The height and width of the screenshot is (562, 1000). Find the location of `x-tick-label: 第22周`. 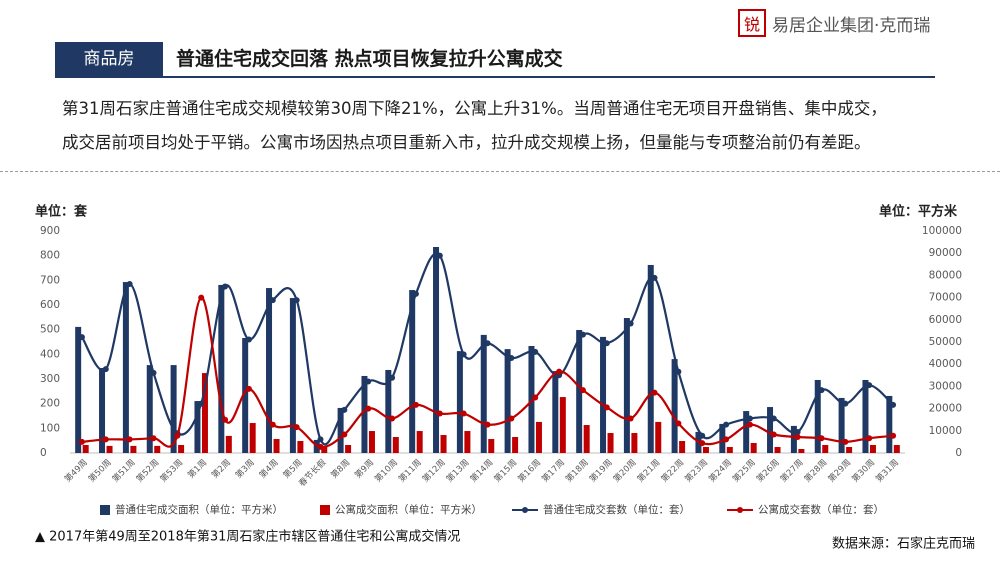

x-tick-label: 第22周 is located at coordinates (672, 470).